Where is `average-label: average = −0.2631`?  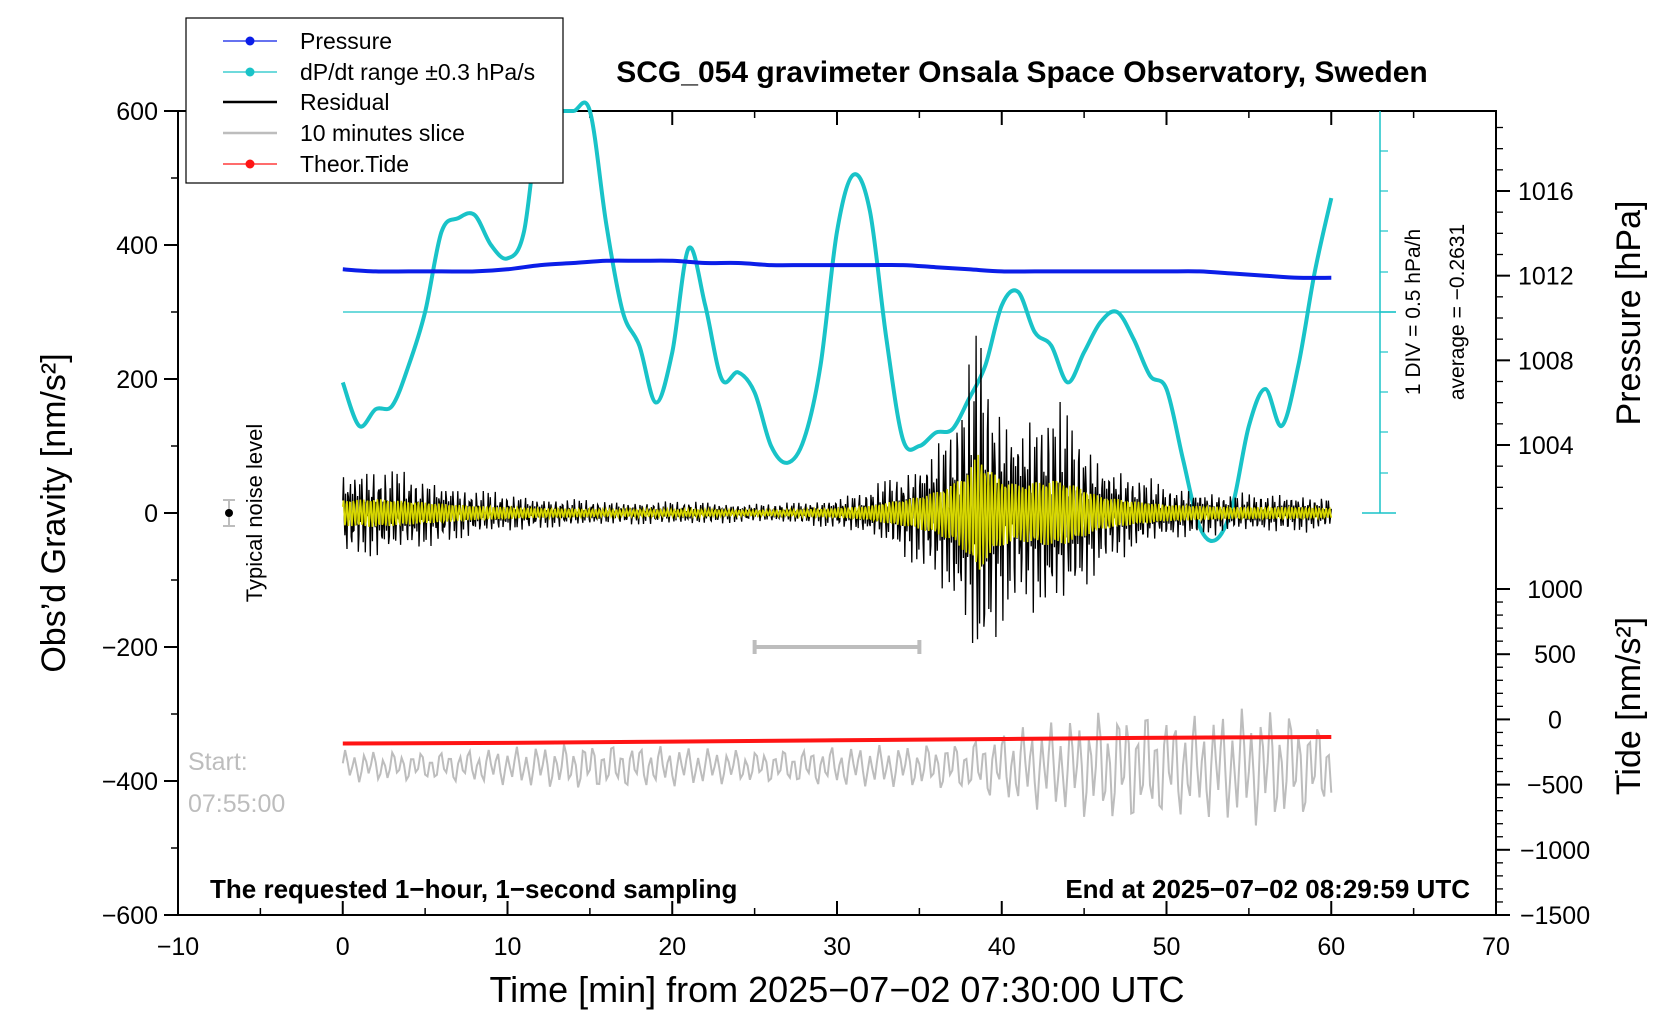
average-label: average = −0.2631 is located at coordinates (1457, 312).